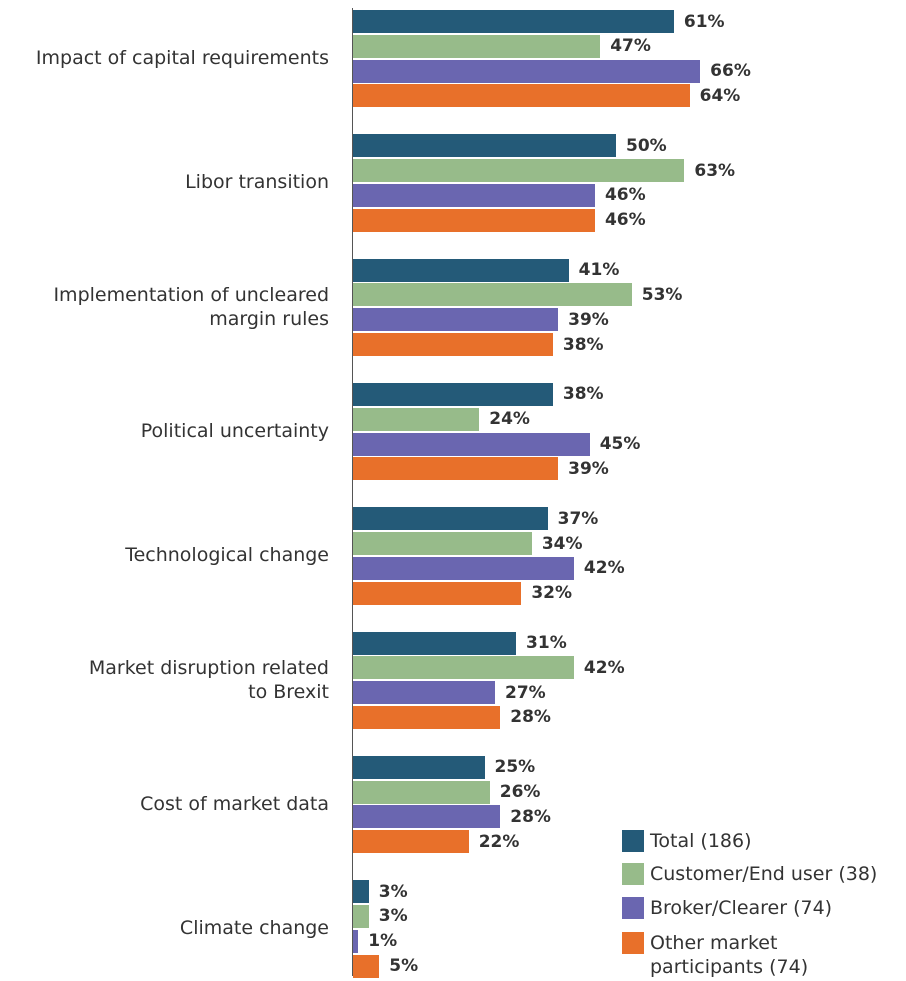 The image size is (906, 981). Describe the element at coordinates (620, 444) in the screenshot. I see `value-label: 45%` at that location.